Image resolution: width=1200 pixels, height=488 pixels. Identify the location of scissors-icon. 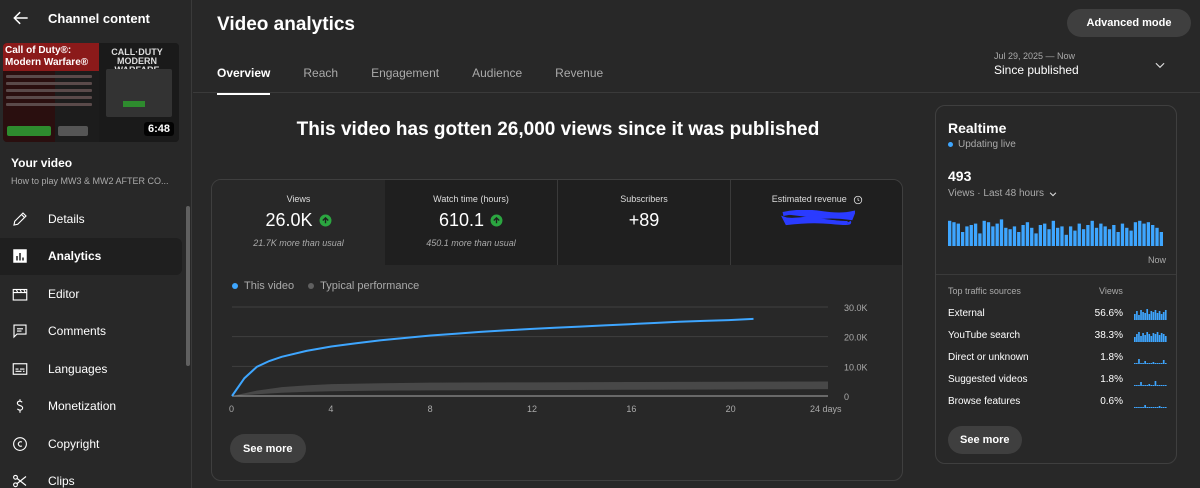
(20, 481).